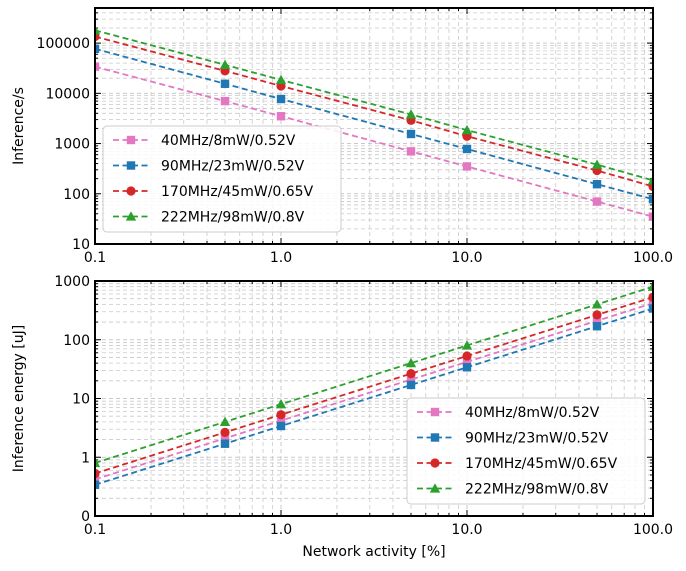  I want to click on y-axis-label: Inference energy [uJ], so click(19, 398).